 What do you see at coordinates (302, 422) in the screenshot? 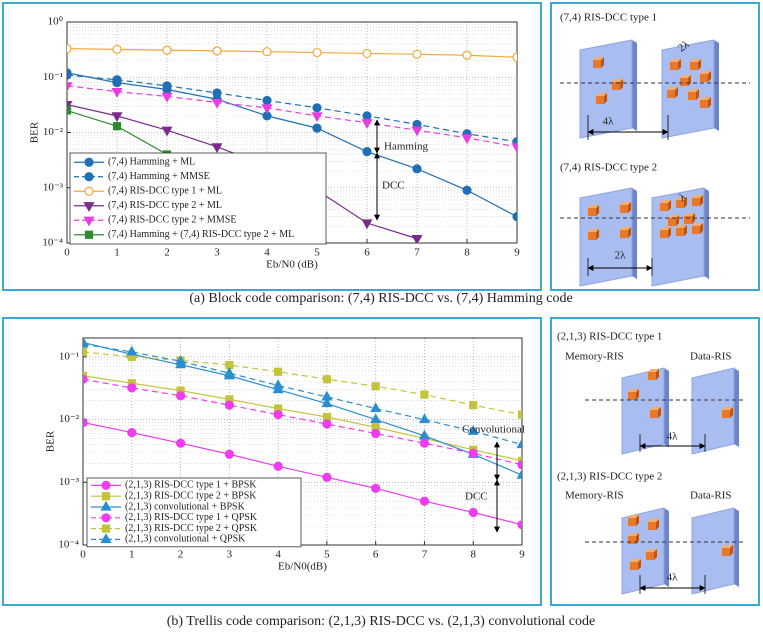
I see `series-line` at bounding box center [302, 422].